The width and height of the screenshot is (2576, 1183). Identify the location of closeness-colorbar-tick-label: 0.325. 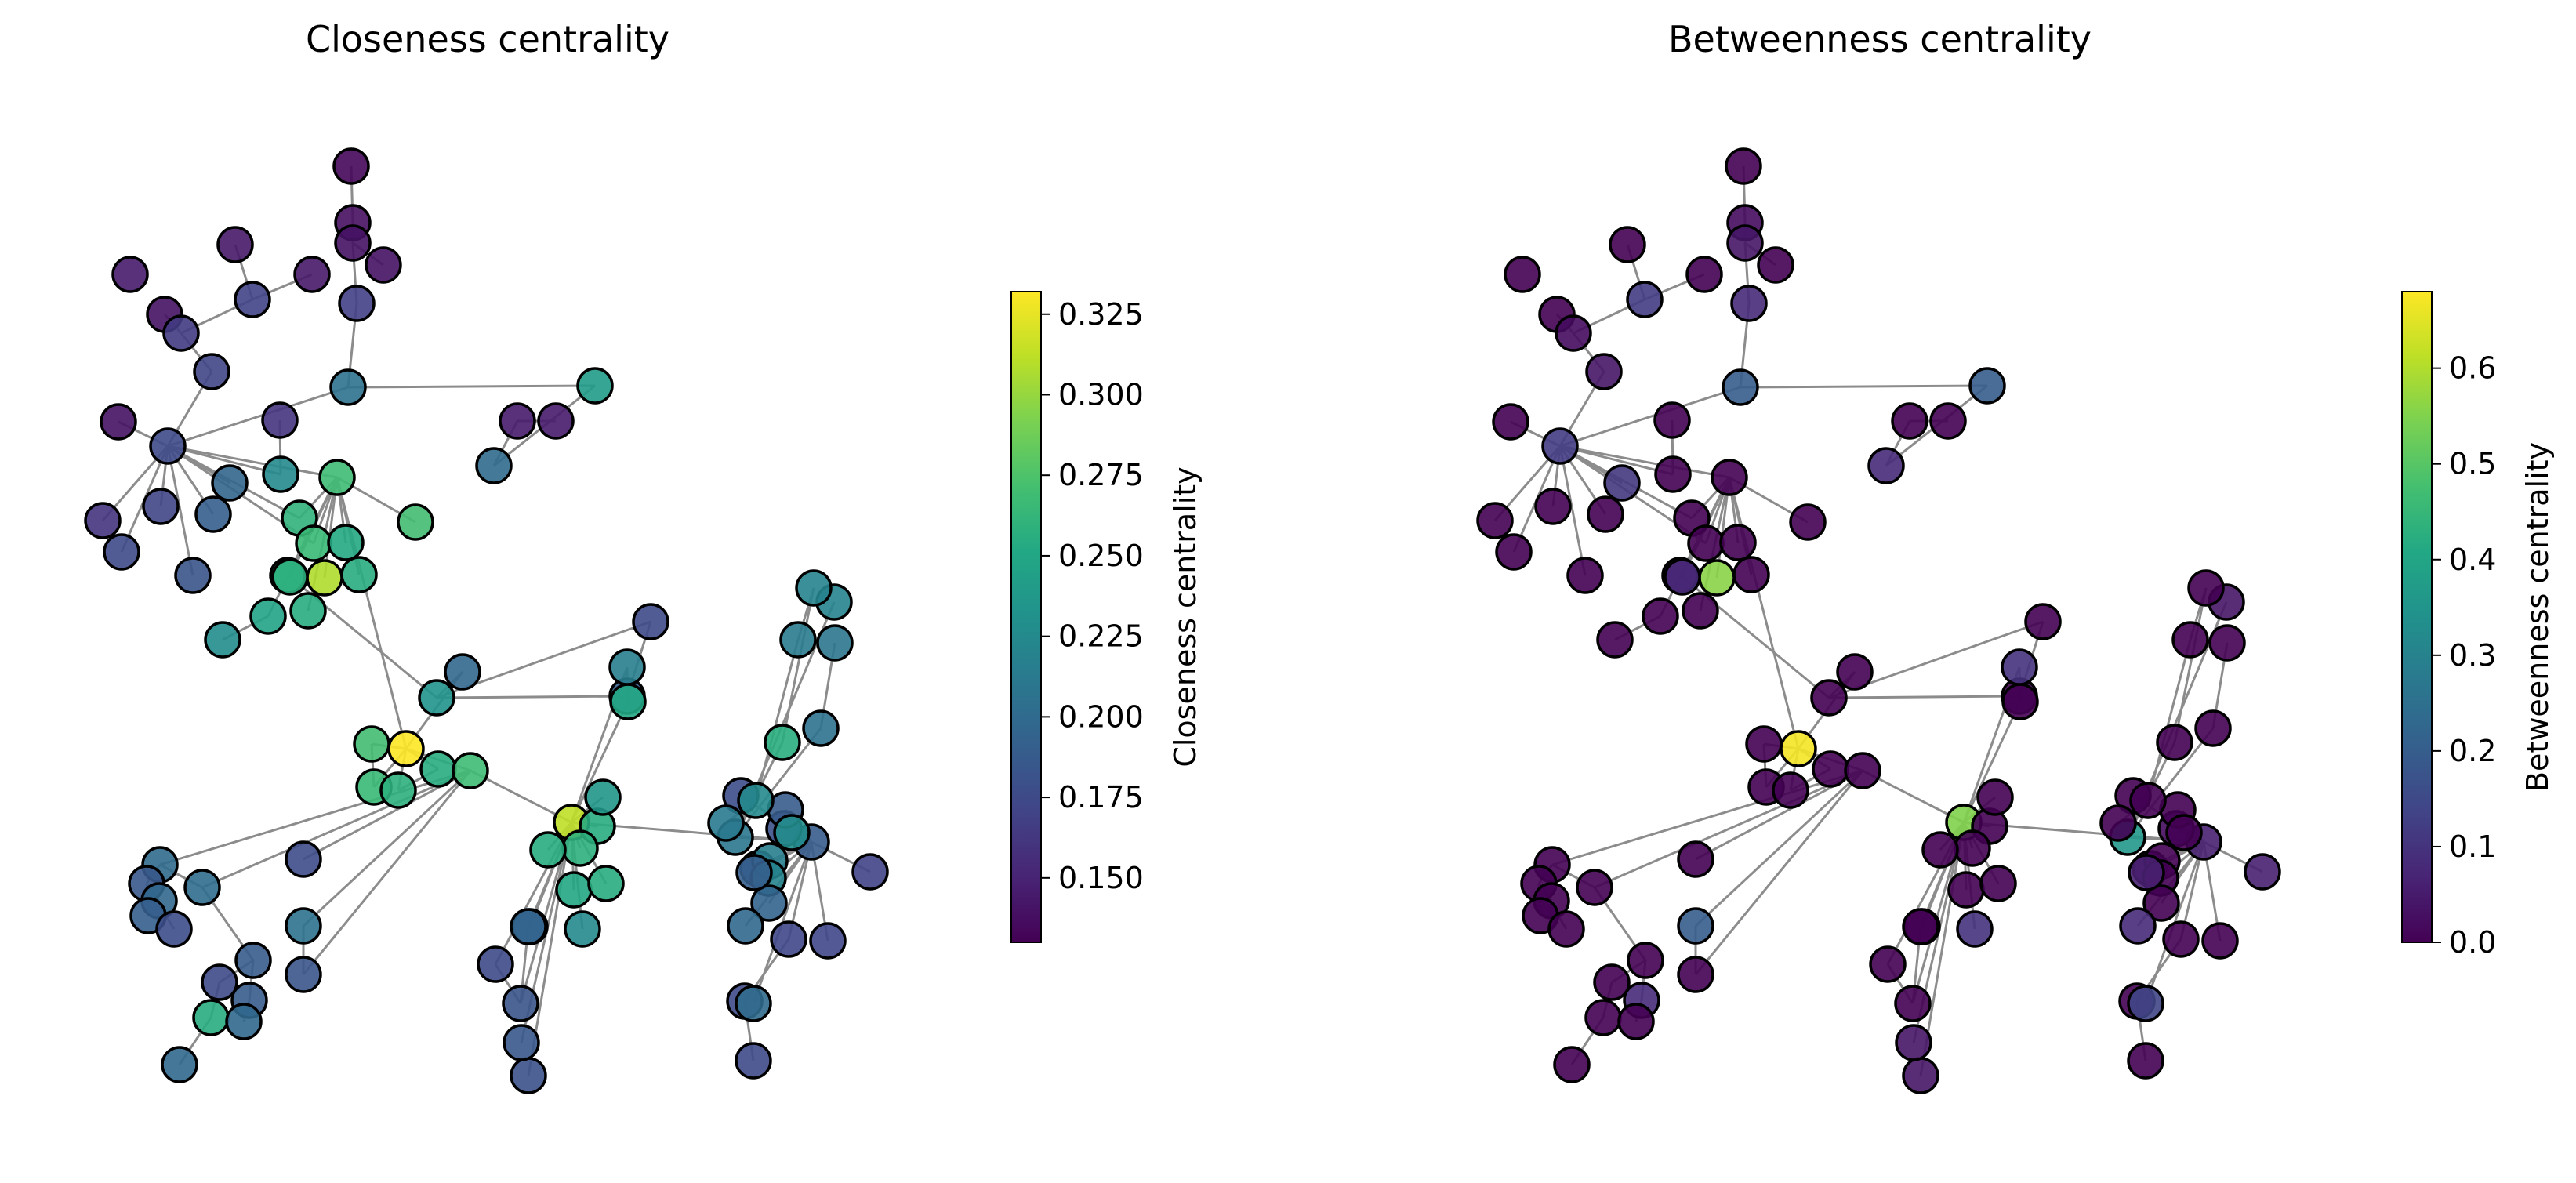
(1101, 314).